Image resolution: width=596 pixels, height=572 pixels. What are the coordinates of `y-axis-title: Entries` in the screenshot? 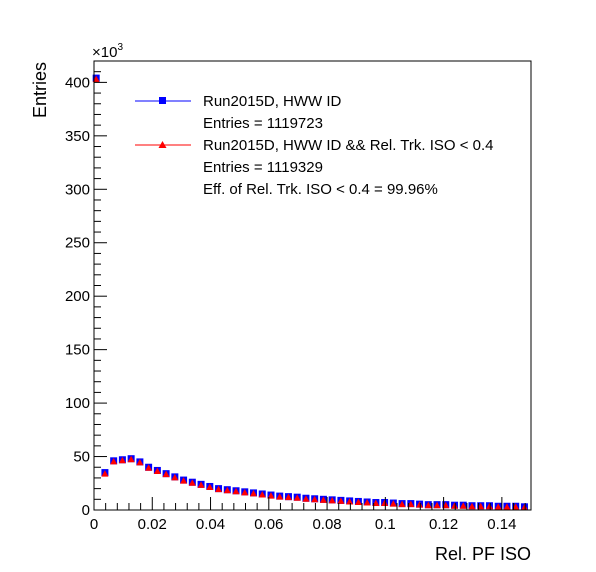 It's located at (40, 90).